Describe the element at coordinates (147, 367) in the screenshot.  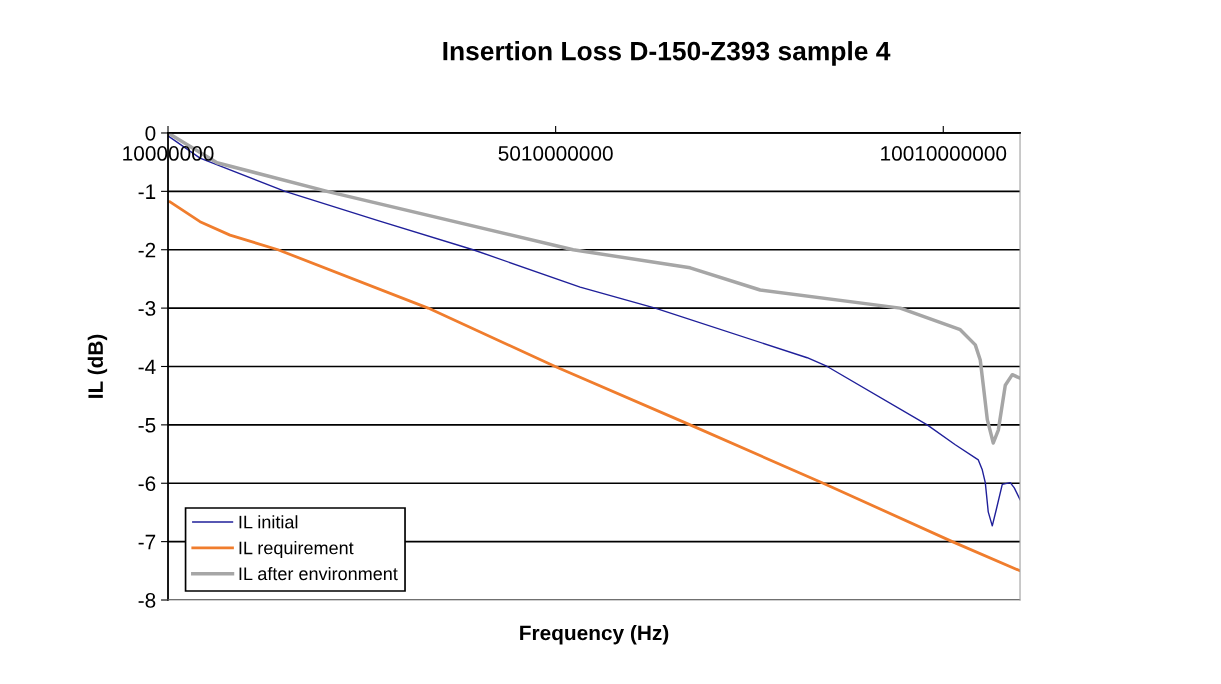
I see `y-tick-label: -4` at that location.